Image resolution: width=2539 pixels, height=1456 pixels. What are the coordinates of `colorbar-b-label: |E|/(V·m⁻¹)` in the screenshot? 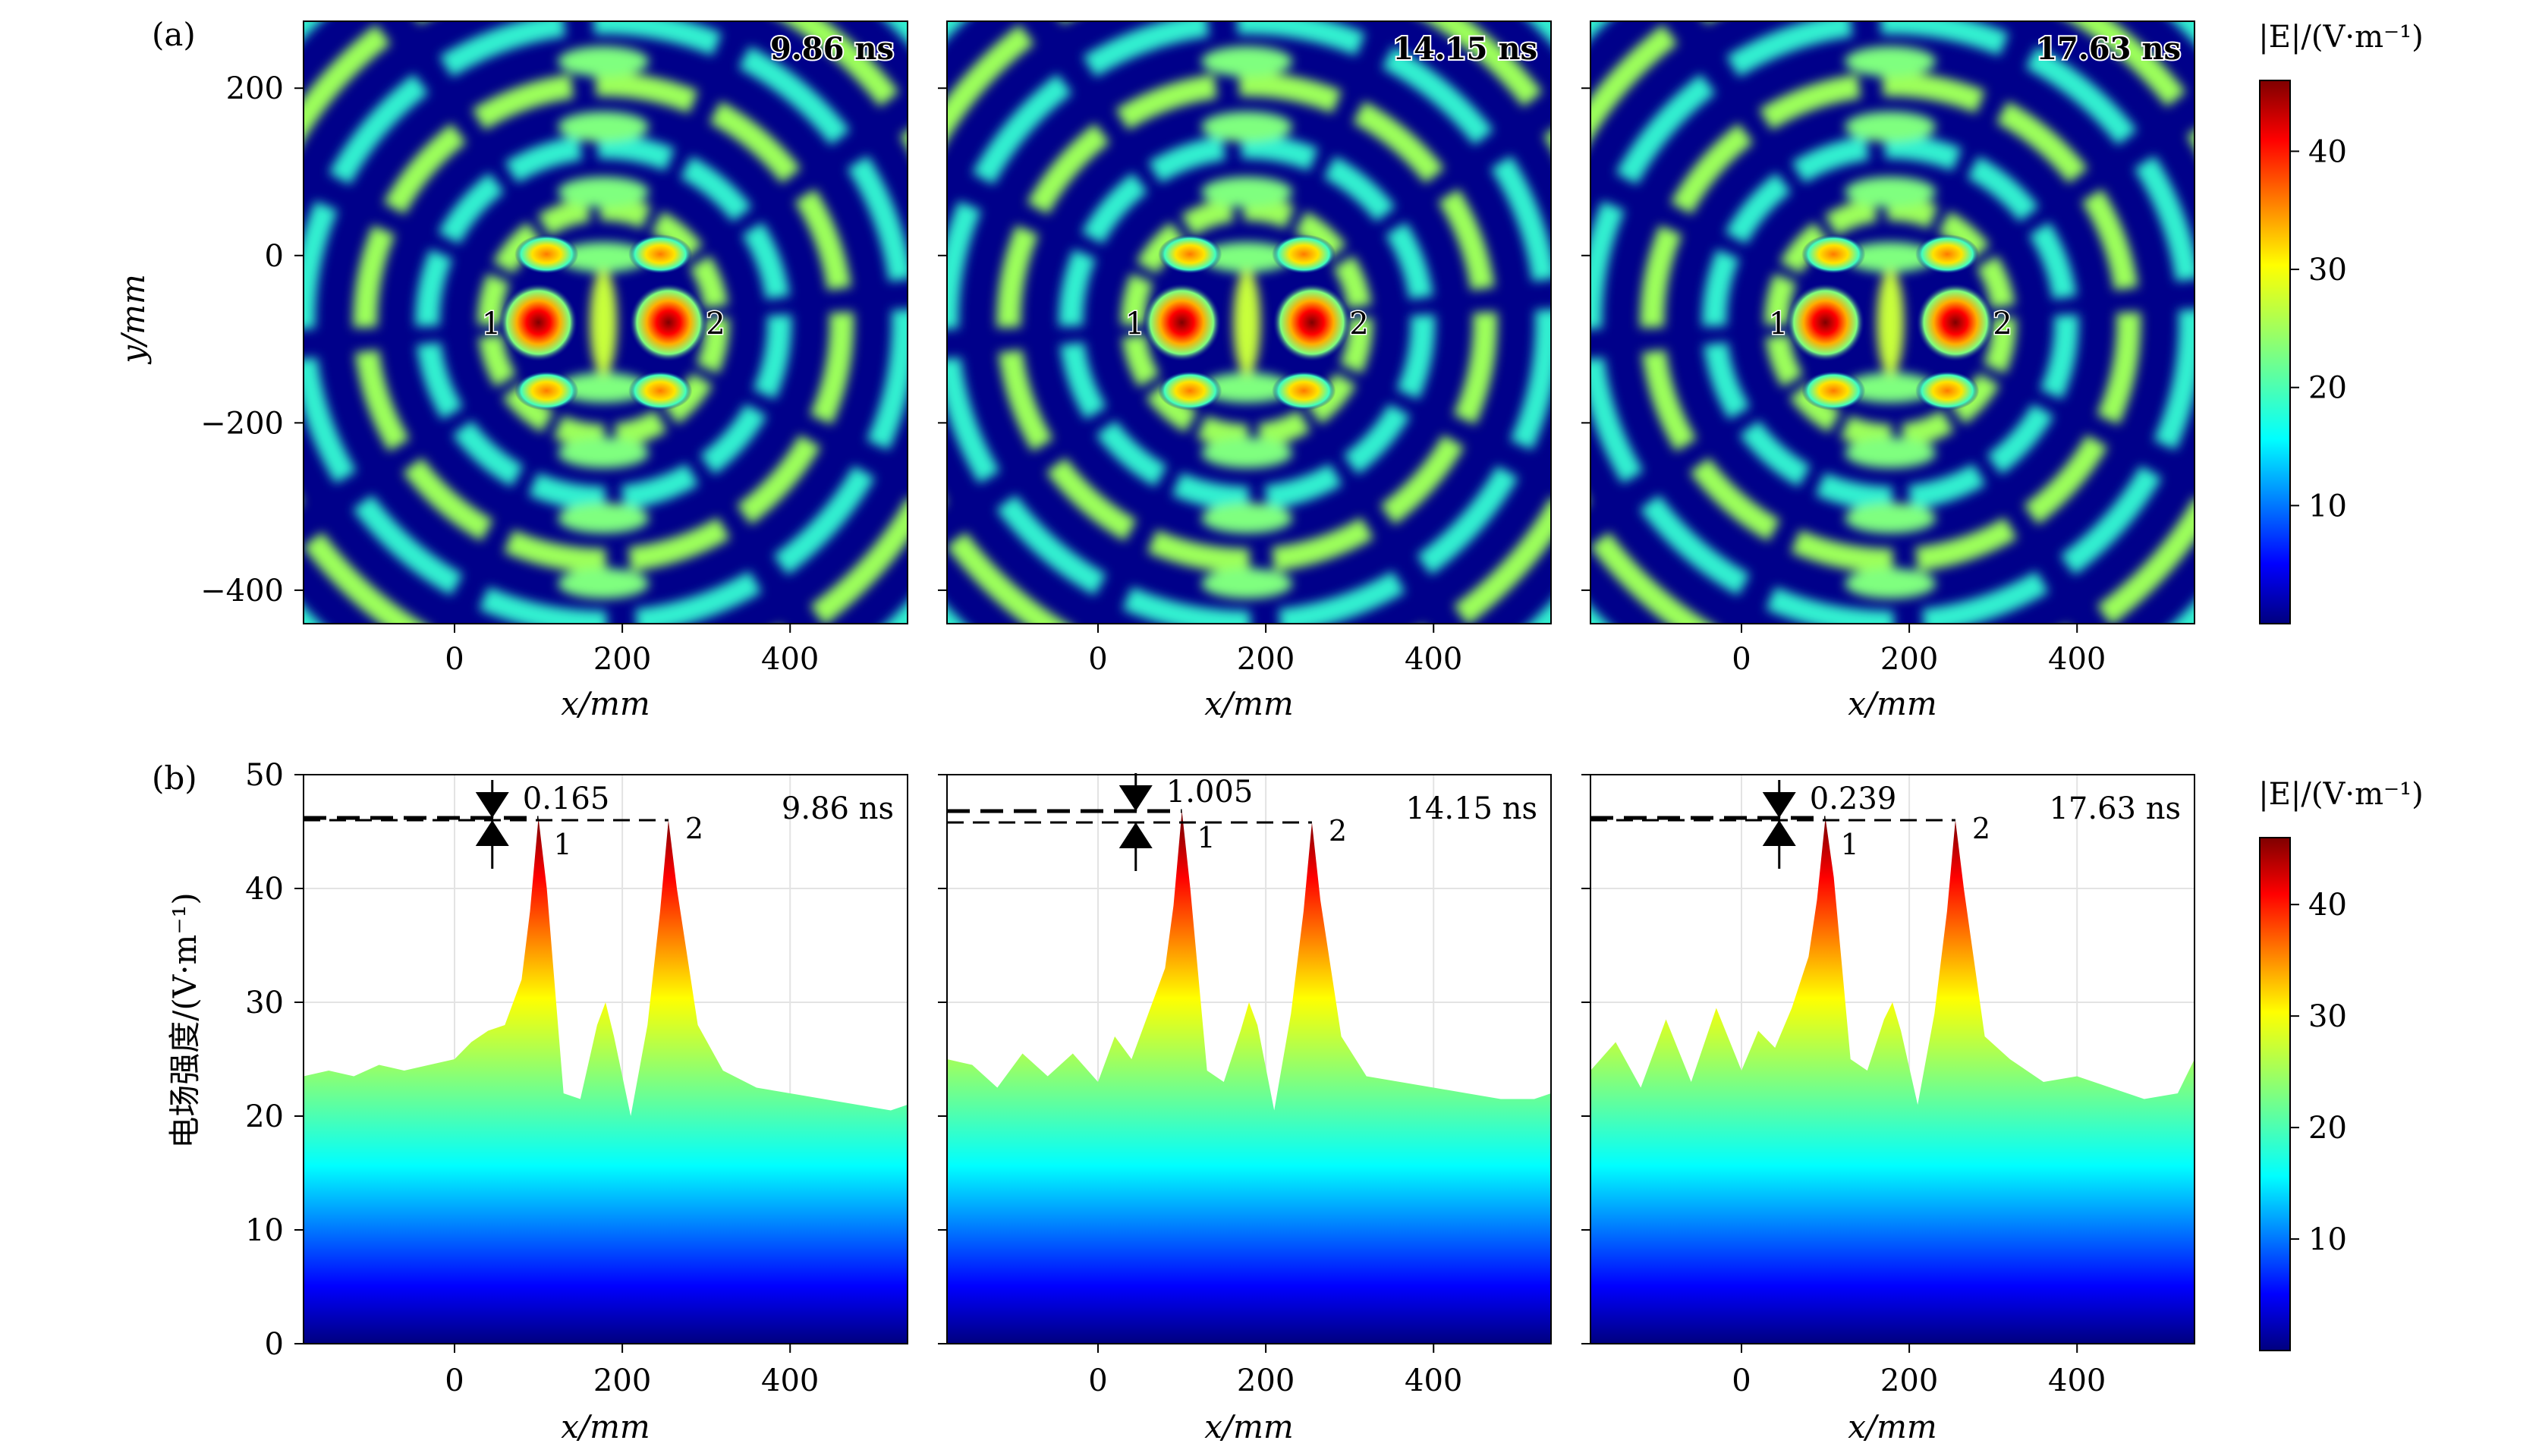 It's located at (2341, 794).